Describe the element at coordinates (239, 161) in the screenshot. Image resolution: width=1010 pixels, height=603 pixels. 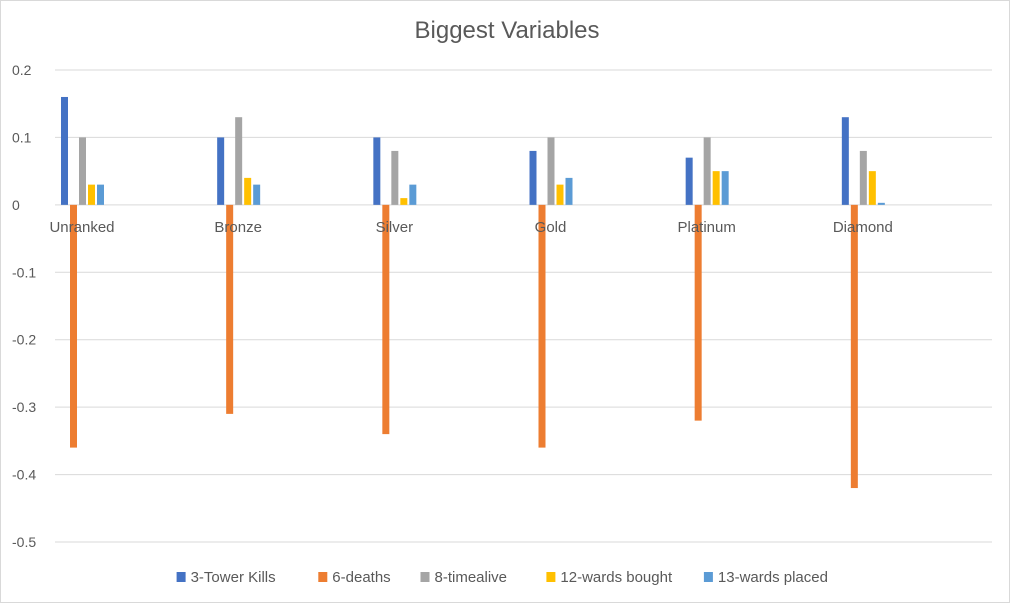
I see `bar-8-timealive-bronze` at that location.